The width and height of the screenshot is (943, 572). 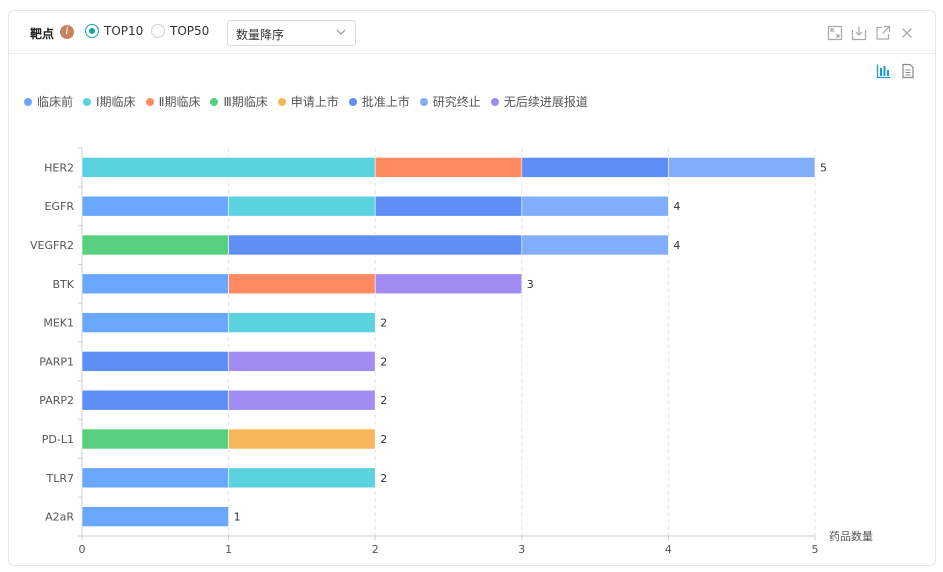 What do you see at coordinates (815, 549) in the screenshot?
I see `x-tick-label: 5` at bounding box center [815, 549].